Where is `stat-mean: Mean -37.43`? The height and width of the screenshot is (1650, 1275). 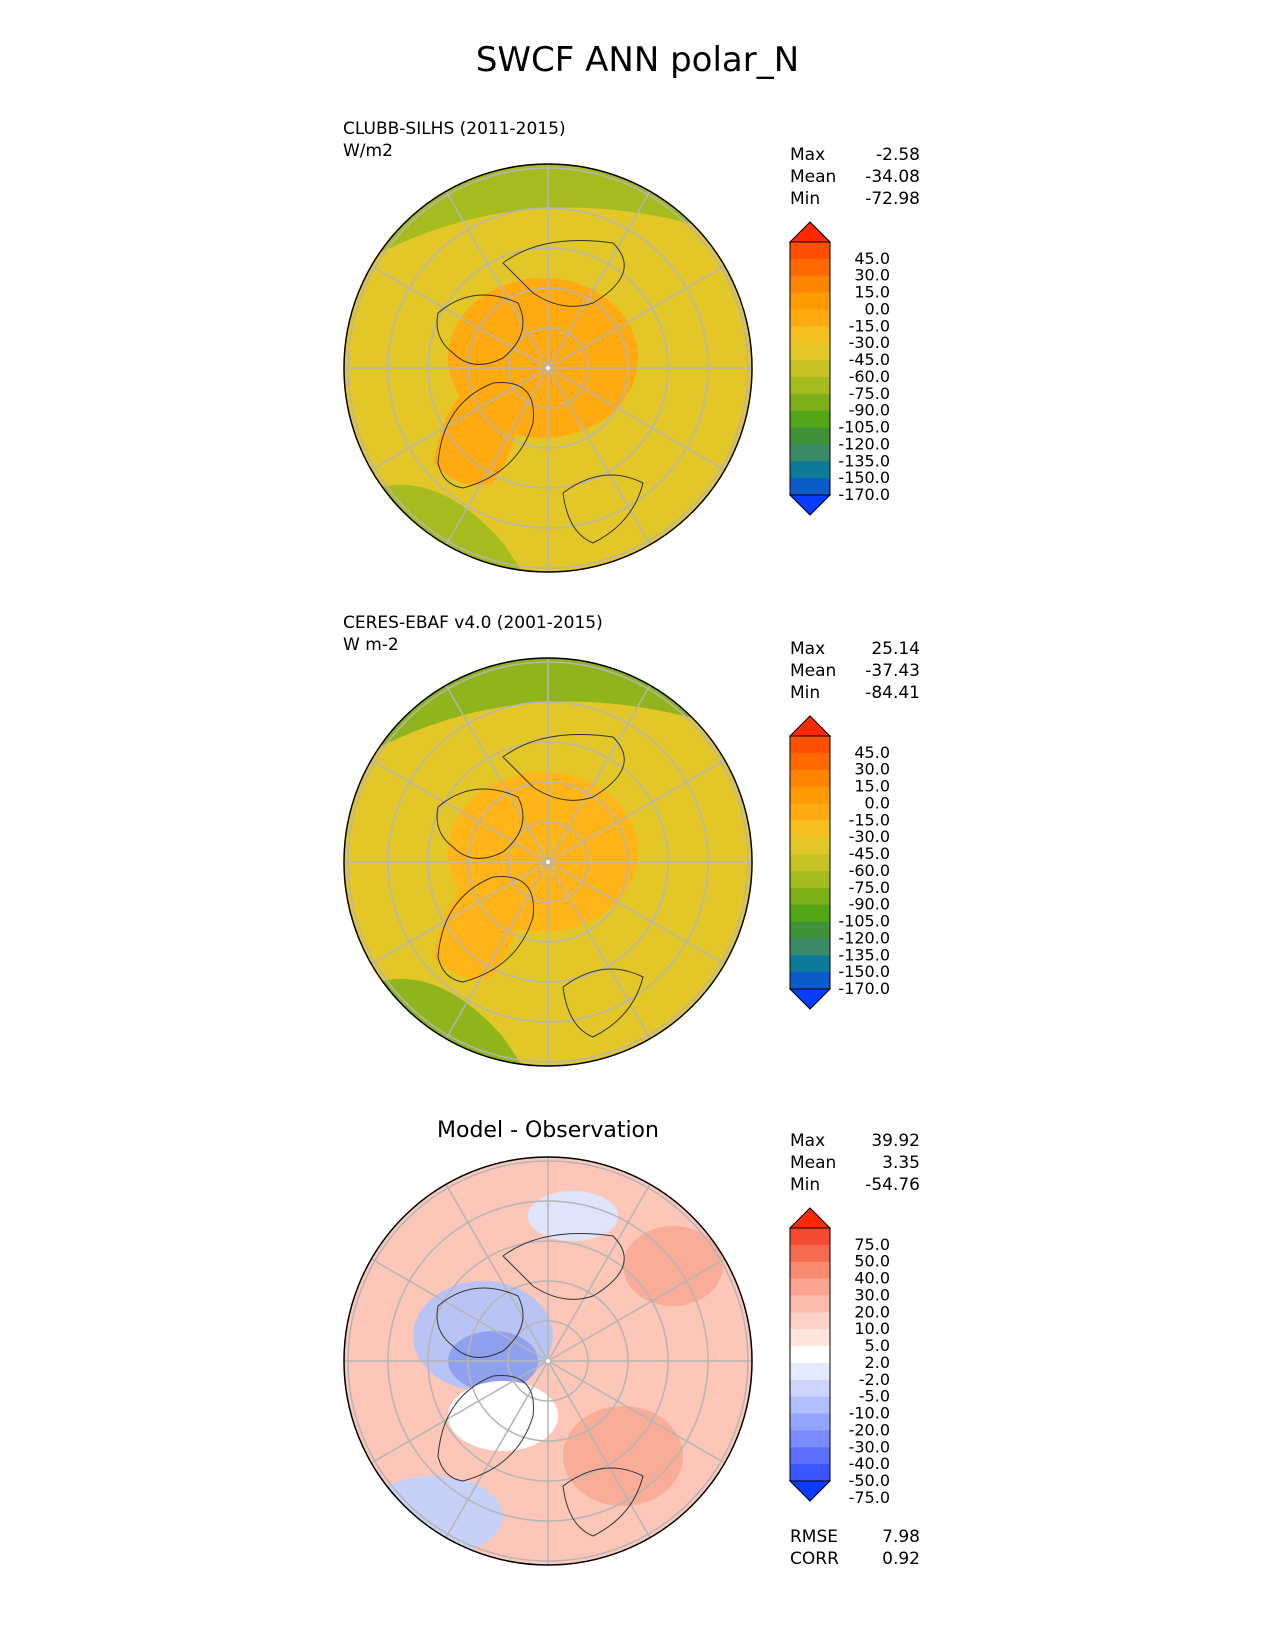
stat-mean: Mean -37.43 is located at coordinates (855, 671).